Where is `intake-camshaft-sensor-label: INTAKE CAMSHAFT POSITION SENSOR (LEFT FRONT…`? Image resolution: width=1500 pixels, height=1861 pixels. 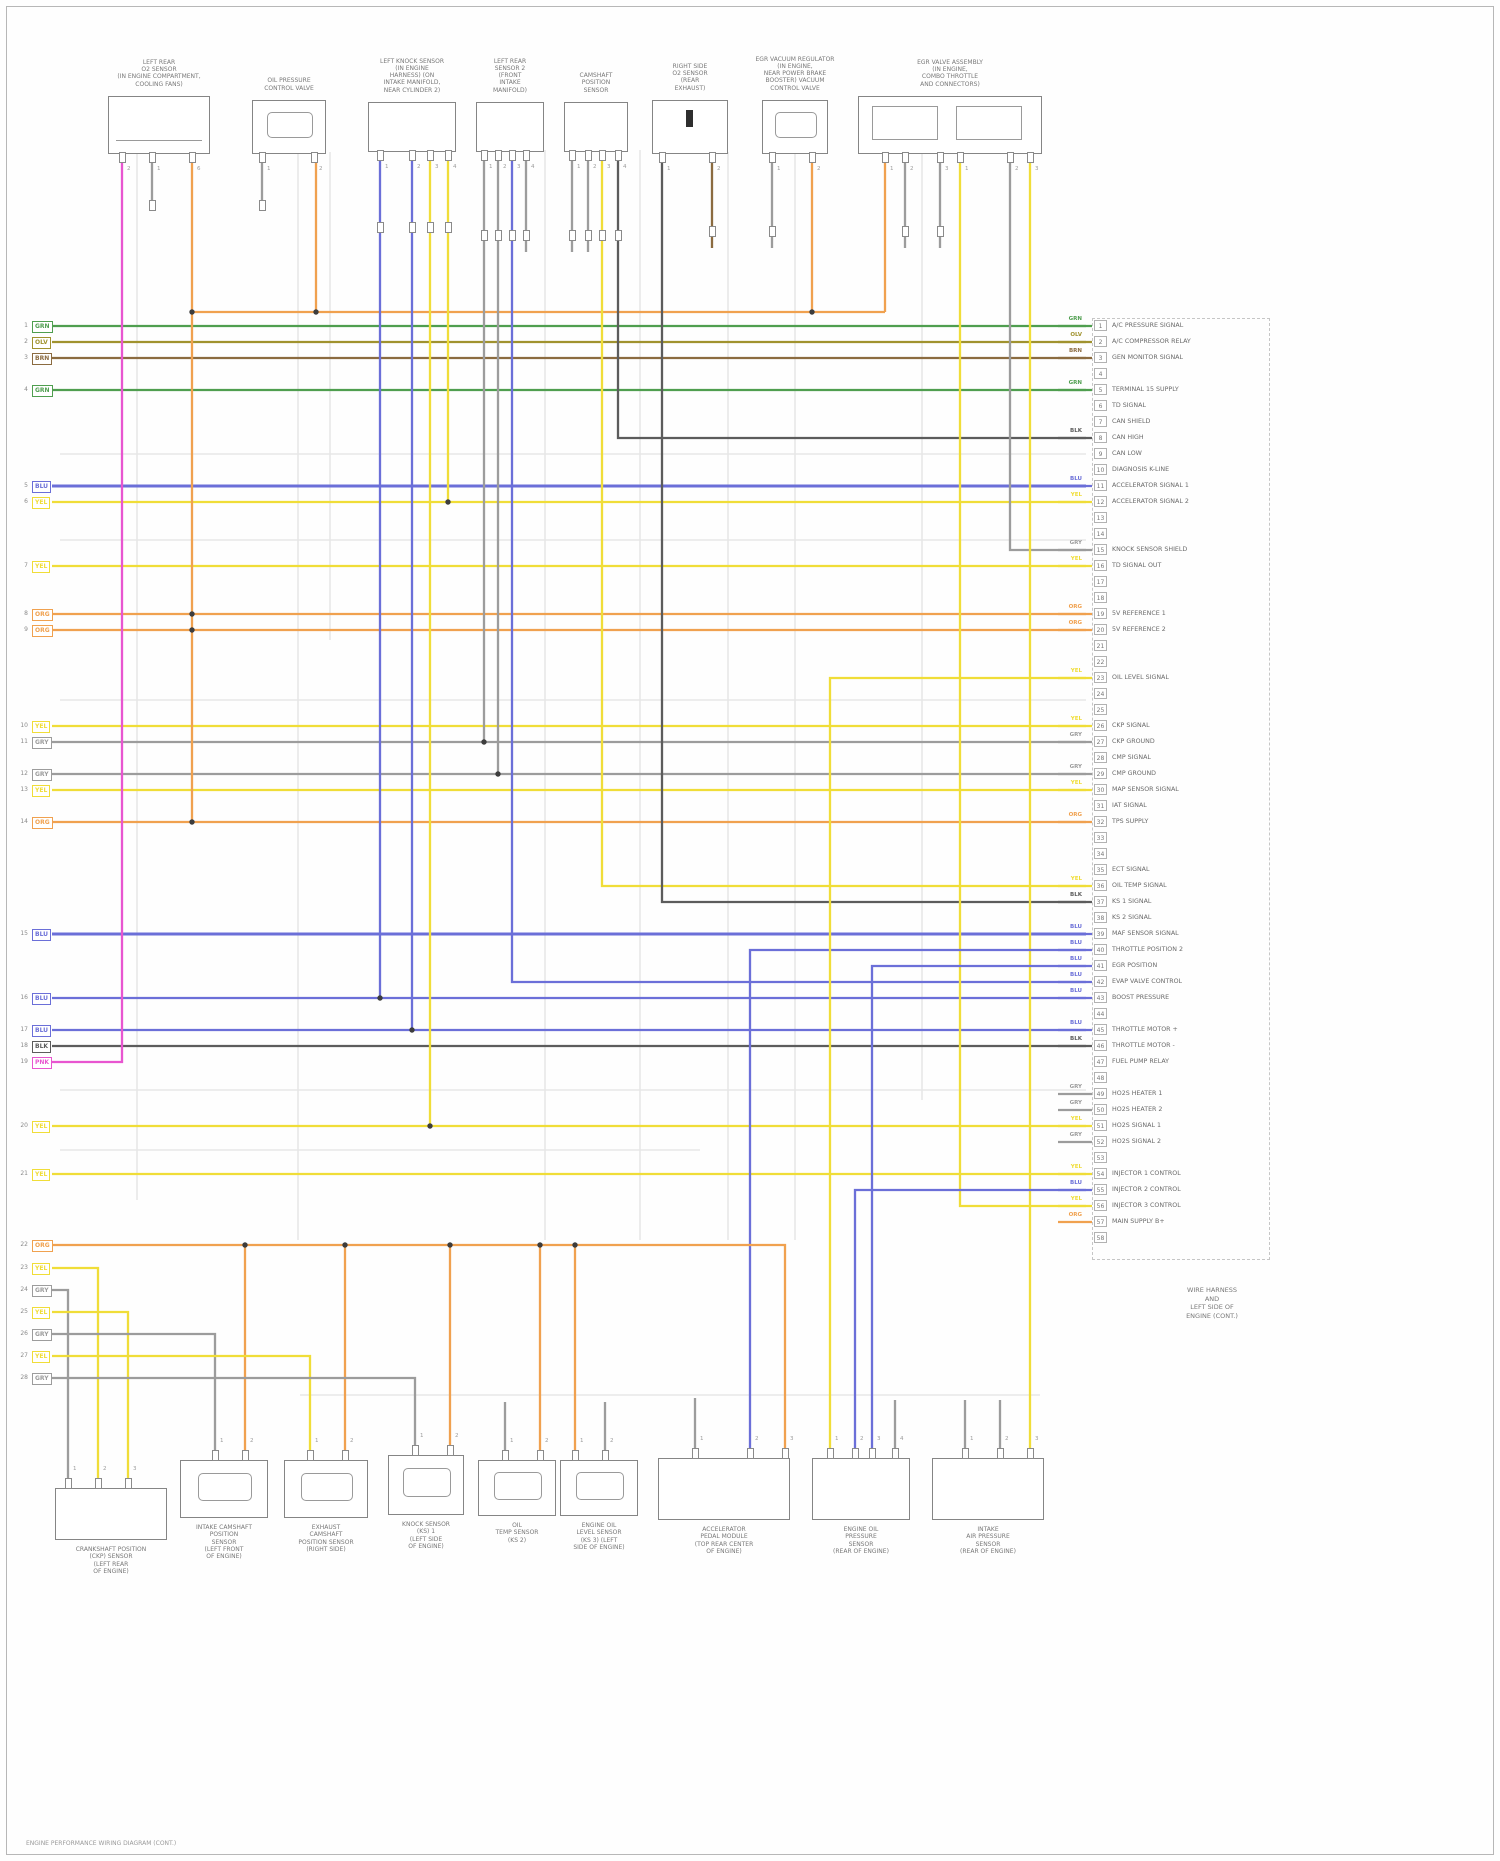
intake-camshaft-sensor-label: INTAKE CAMSHAFT POSITION SENSOR (LEFT FRONT… is located at coordinates (224, 1542).